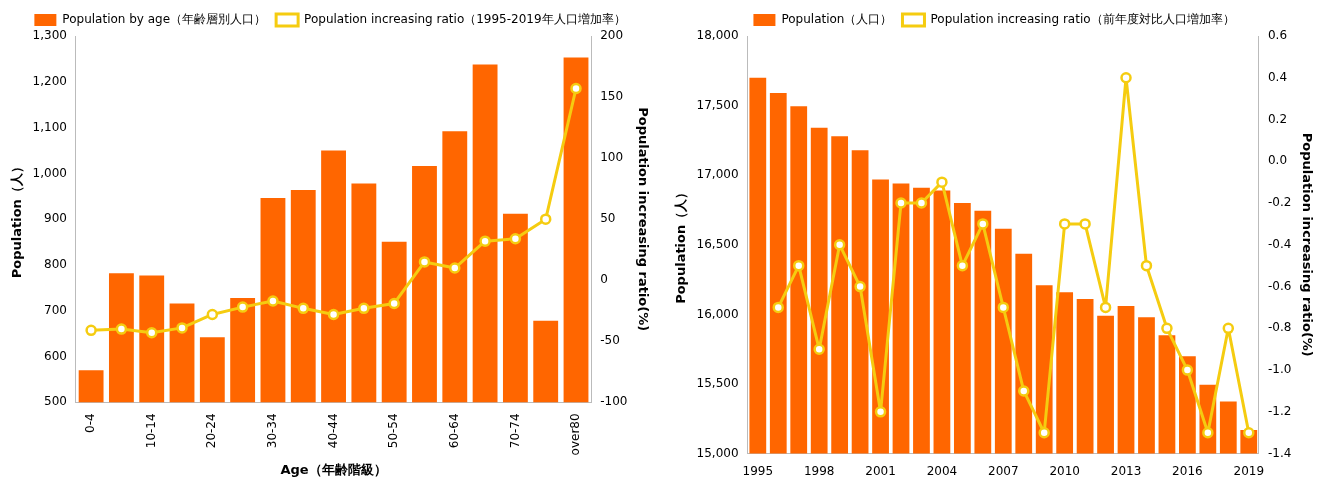  Describe the element at coordinates (717, 313) in the screenshot. I see `y-tick-label: 16,000` at that location.